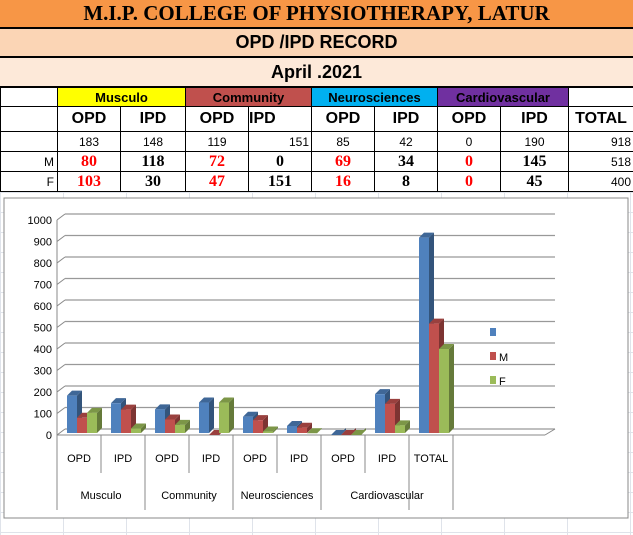 The width and height of the screenshot is (633, 535). Describe the element at coordinates (280, 141) in the screenshot. I see `table-cell: 151` at that location.